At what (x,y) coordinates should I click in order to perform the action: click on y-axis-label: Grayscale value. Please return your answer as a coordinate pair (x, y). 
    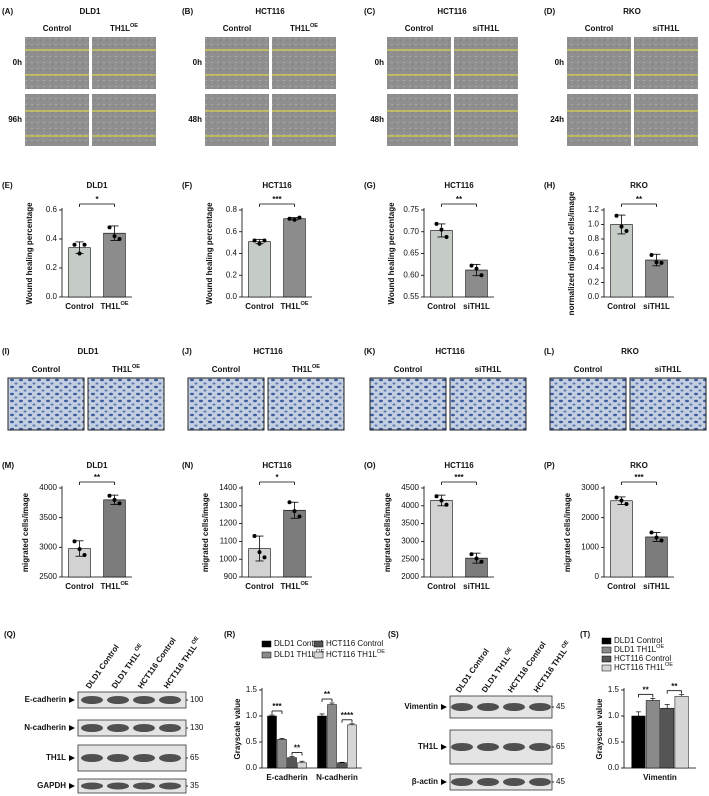
    Looking at the image, I should click on (599, 728).